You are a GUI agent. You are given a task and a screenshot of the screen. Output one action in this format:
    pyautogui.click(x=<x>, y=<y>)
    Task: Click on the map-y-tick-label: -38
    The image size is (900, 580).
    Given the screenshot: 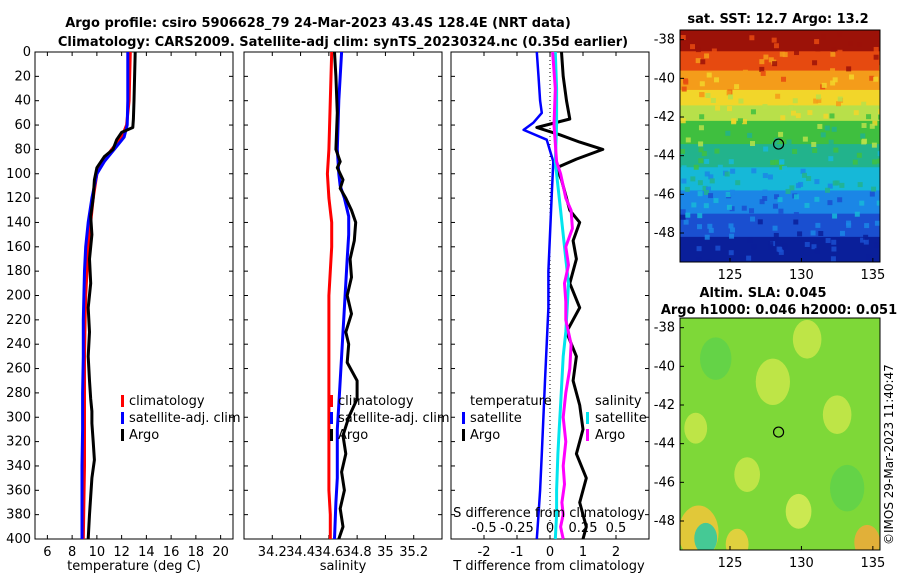 What is the action you would take?
    pyautogui.click(x=664, y=328)
    